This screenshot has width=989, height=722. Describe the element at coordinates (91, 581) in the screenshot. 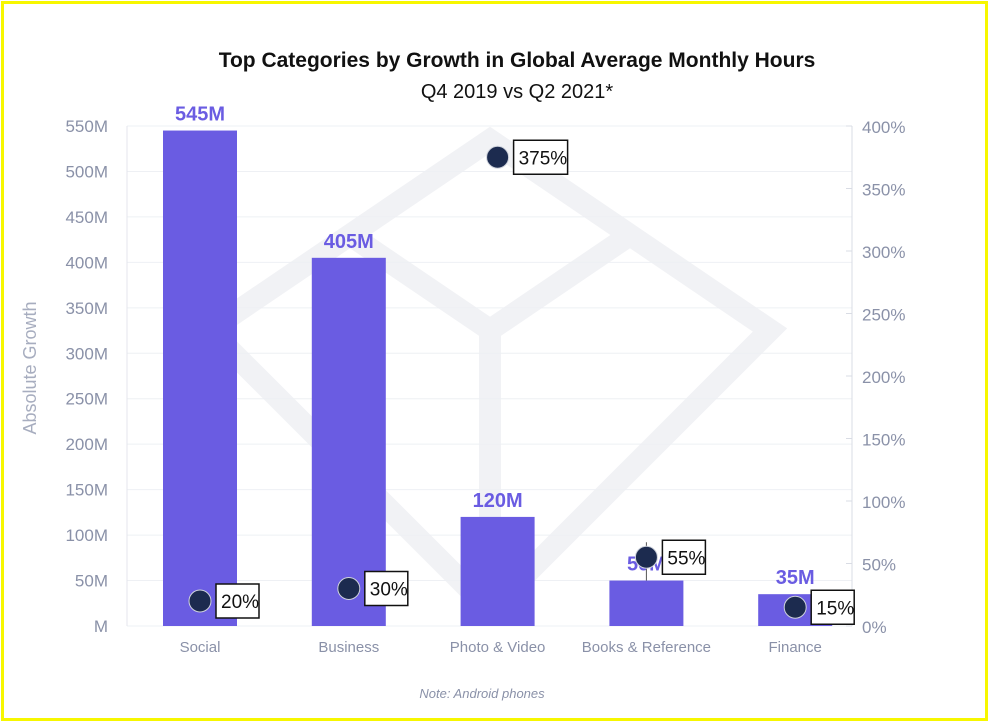

I see `y-tick-label: 50M` at that location.